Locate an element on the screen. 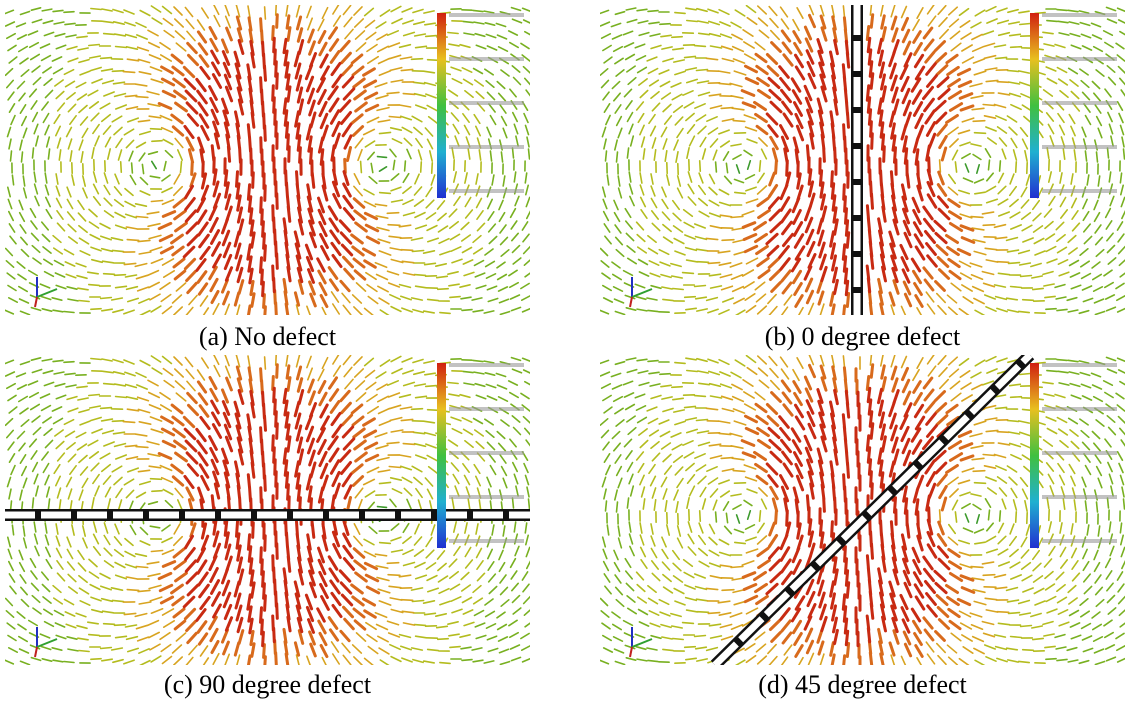 The width and height of the screenshot is (1126, 705). caption: (a) No defect is located at coordinates (267, 336).